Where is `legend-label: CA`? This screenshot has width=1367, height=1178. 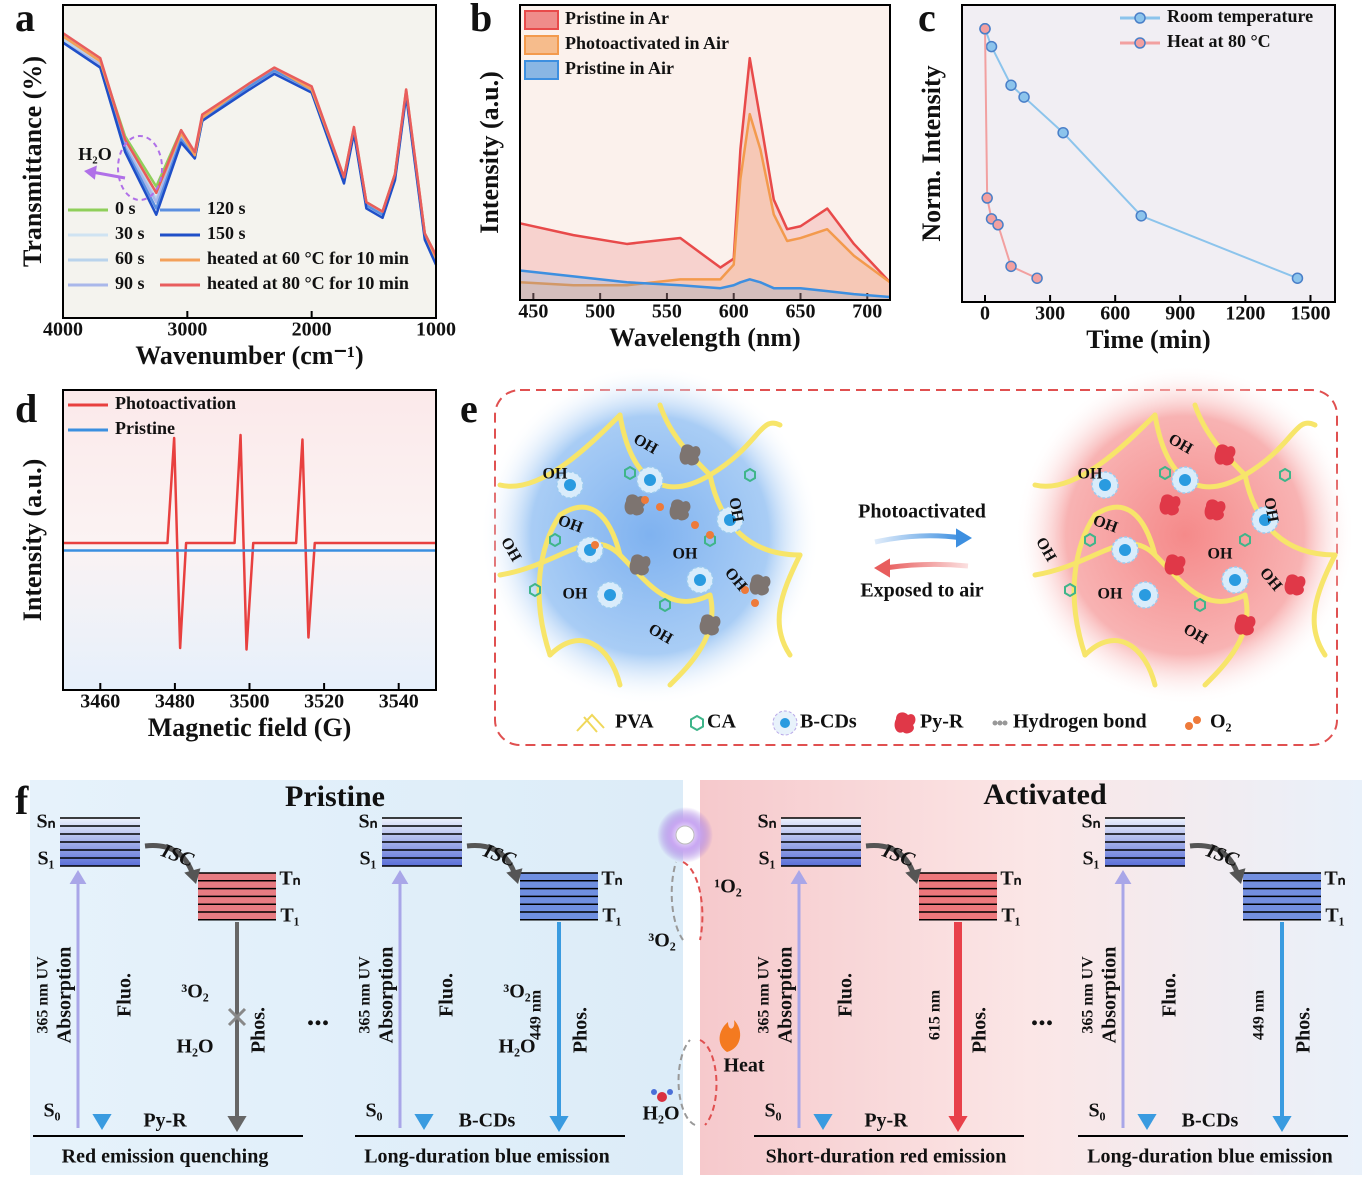 legend-label: CA is located at coordinates (721, 722).